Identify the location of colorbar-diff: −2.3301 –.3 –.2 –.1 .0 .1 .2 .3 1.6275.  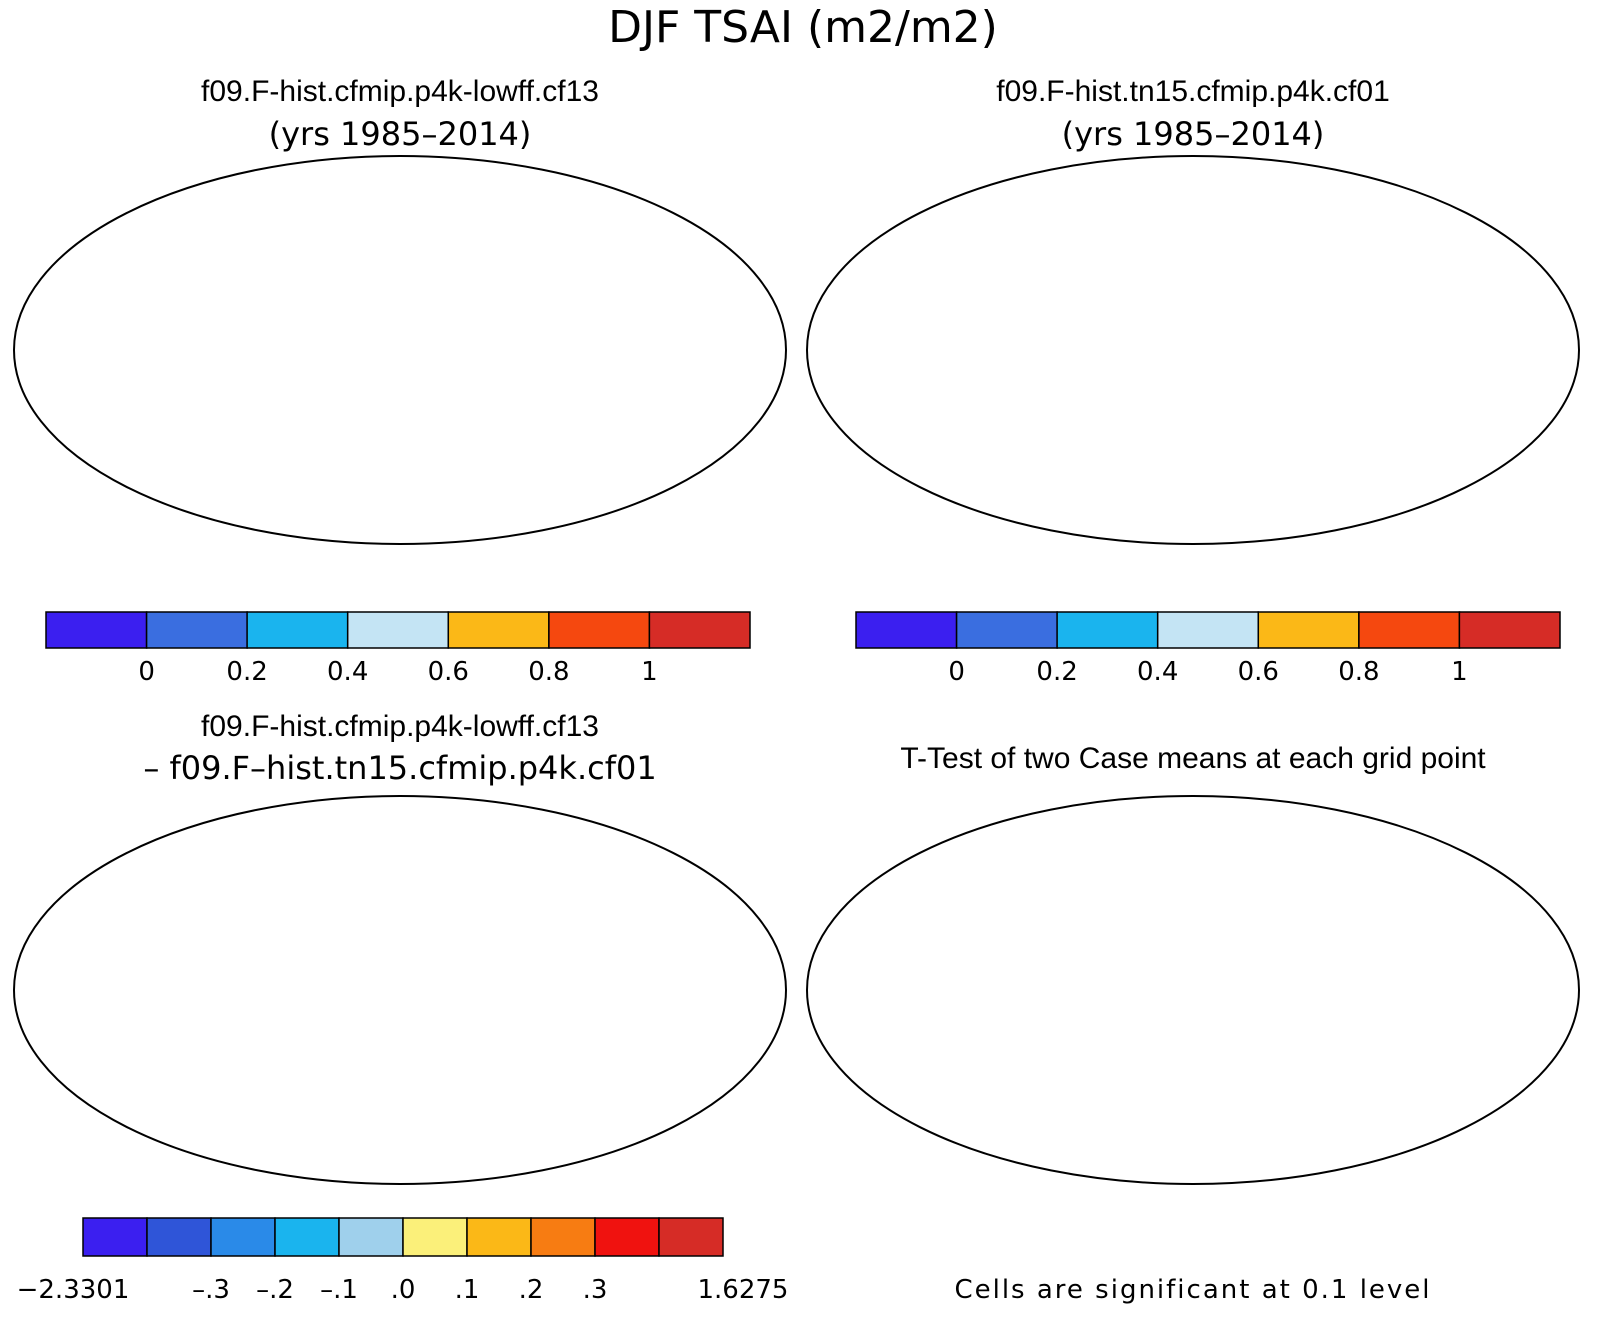
(403, 1261).